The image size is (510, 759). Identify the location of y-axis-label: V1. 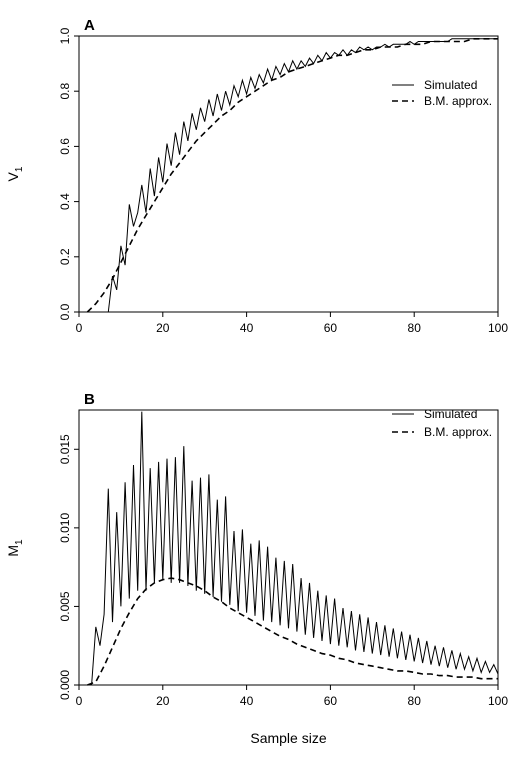
(15, 173).